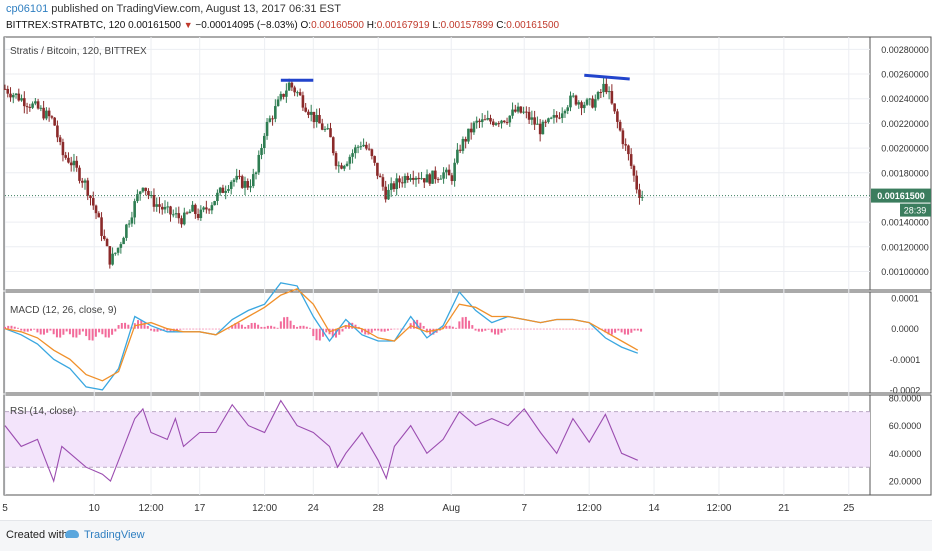  What do you see at coordinates (323, 336) in the screenshot?
I see `macd-pane` at bounding box center [323, 336].